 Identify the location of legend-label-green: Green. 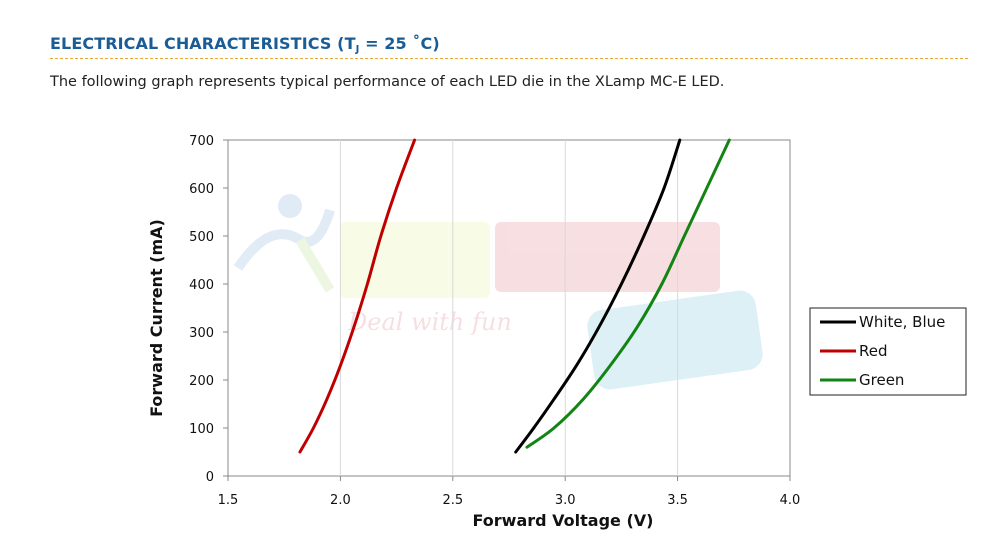
(881, 380).